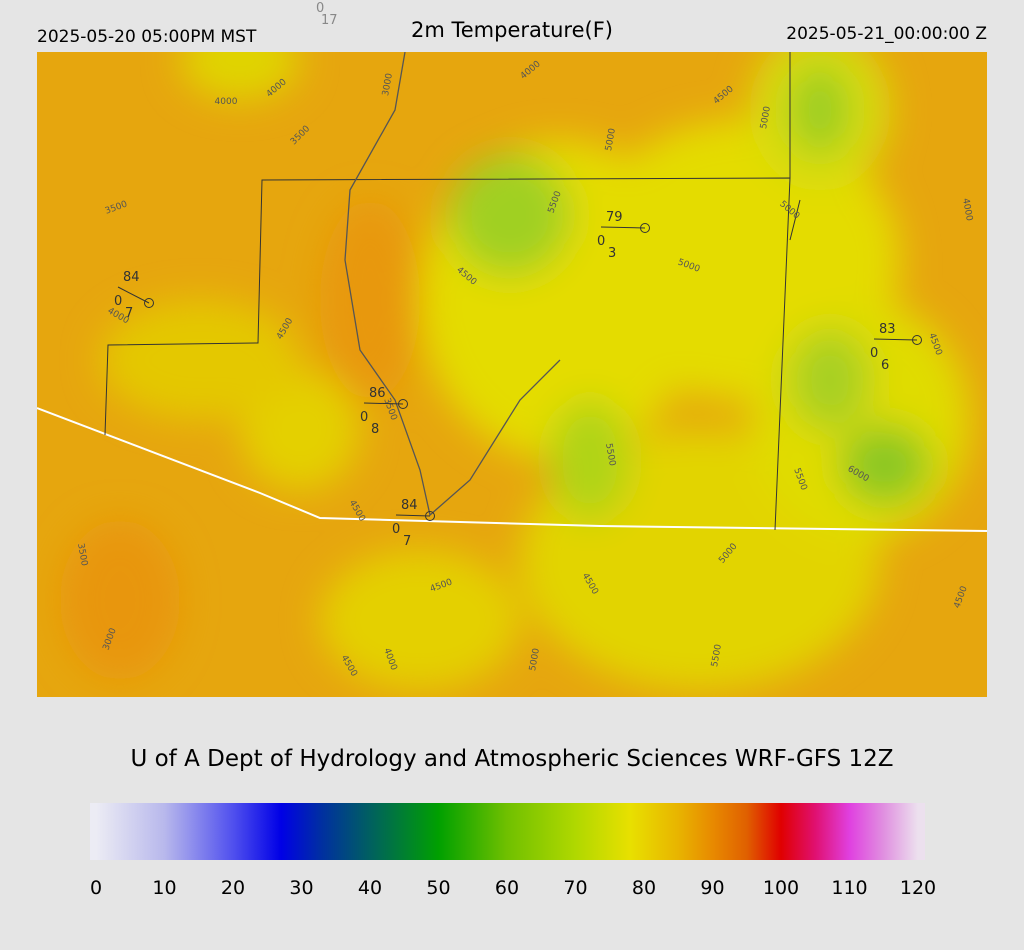 This screenshot has width=1024, height=950. I want to click on small-label: 17, so click(329, 20).